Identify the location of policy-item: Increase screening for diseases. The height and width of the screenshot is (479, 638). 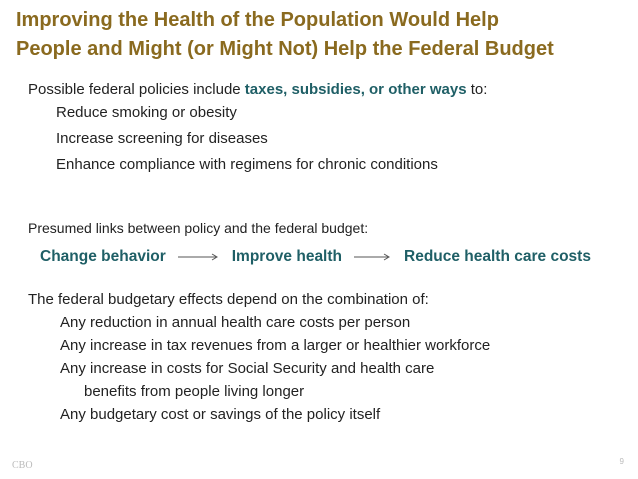
(162, 138).